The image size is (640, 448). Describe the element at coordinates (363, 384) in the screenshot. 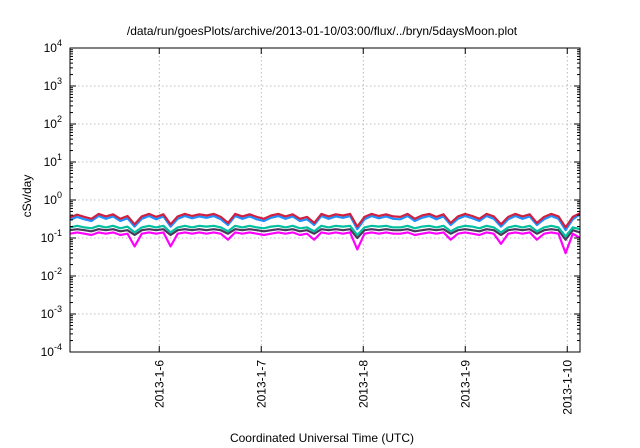

I see `x-tick-label: 2013-1-8` at that location.